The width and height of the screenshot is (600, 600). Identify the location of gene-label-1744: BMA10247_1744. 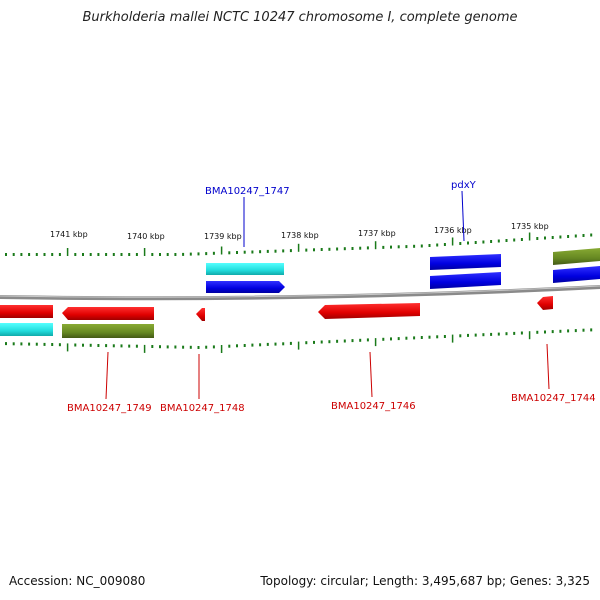
(553, 398).